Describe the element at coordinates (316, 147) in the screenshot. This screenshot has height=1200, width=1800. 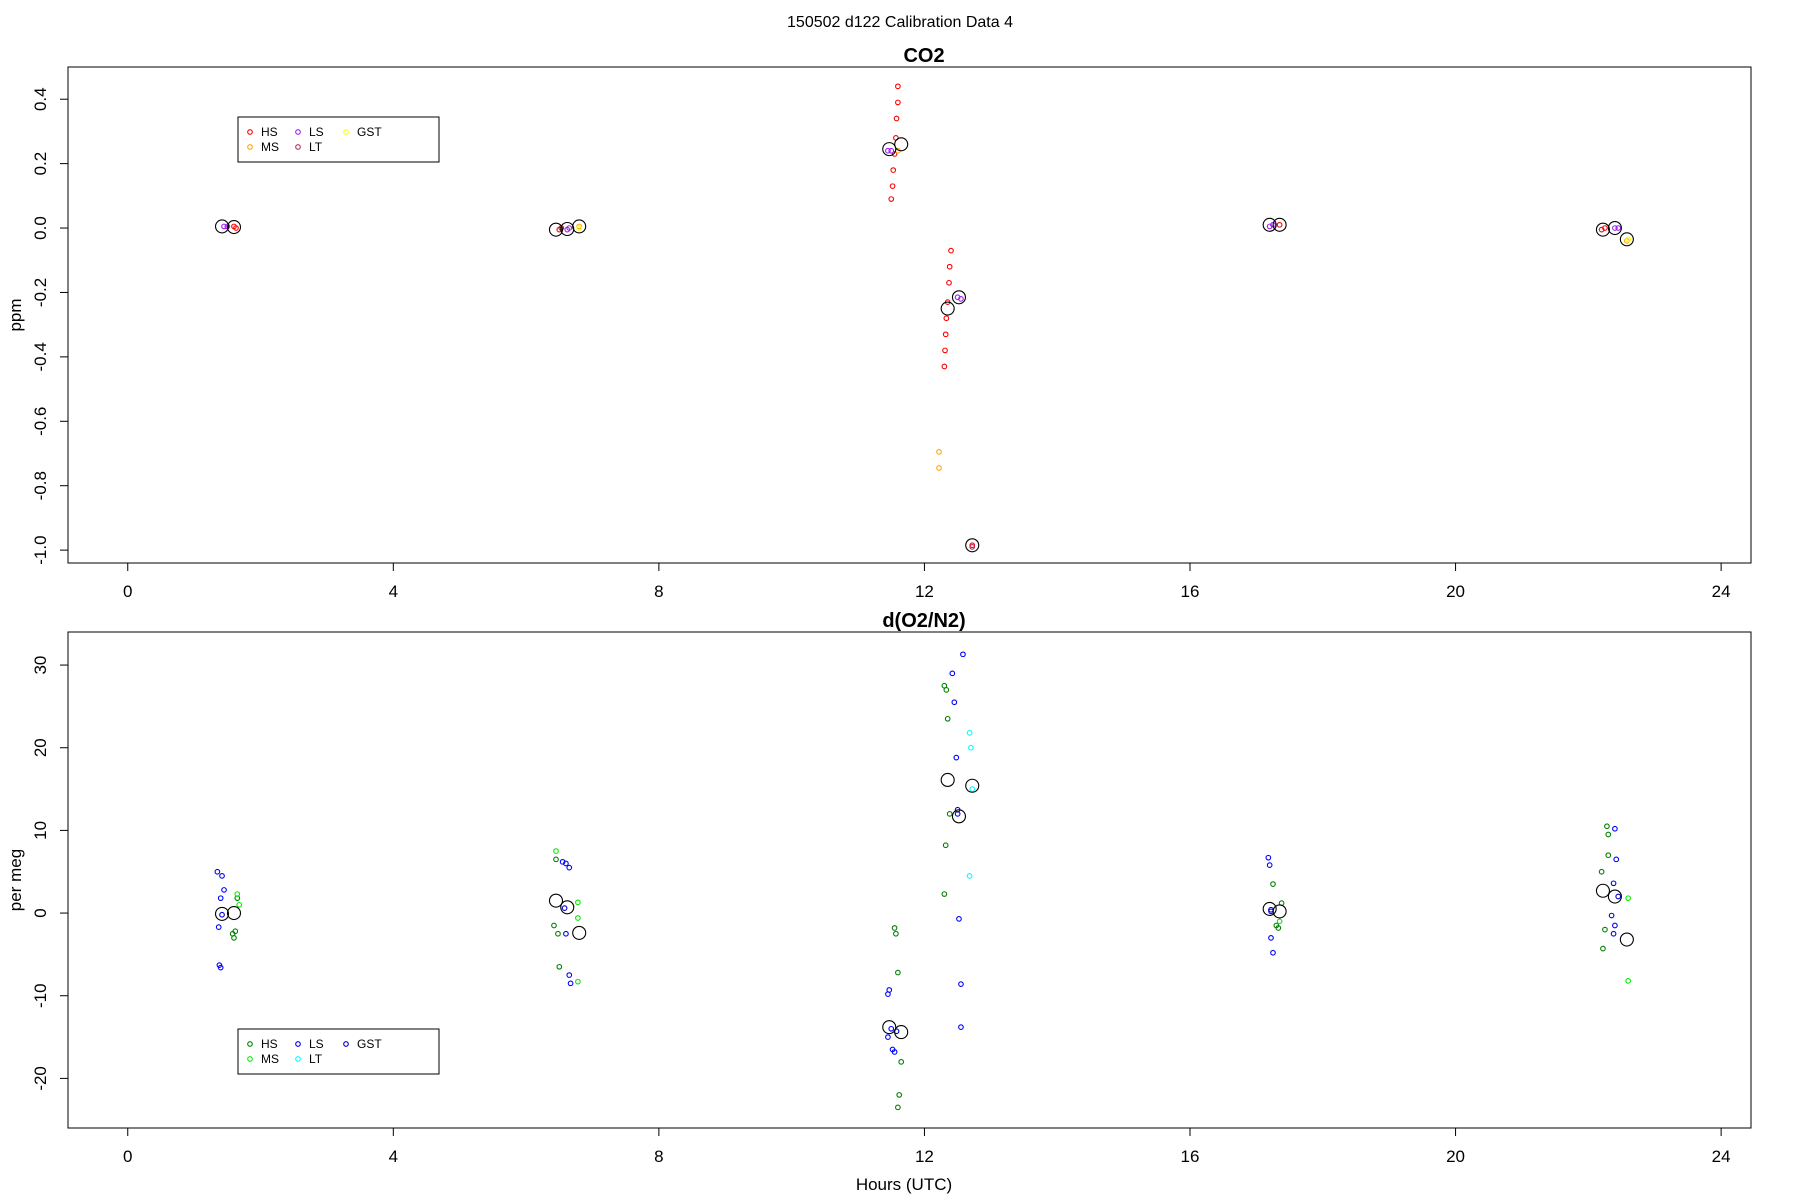
I see `co2-legend-label-lt: LT` at that location.